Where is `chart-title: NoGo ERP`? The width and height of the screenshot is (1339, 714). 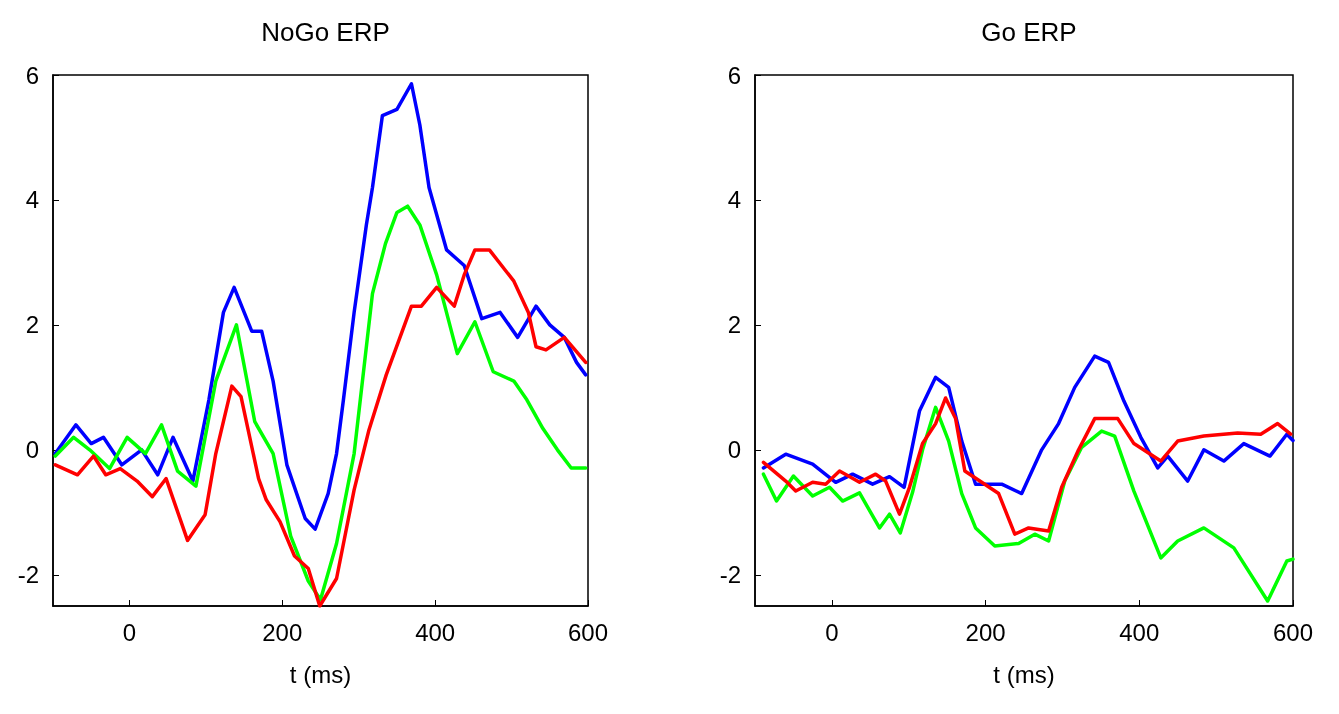
chart-title: NoGo ERP is located at coordinates (325, 32).